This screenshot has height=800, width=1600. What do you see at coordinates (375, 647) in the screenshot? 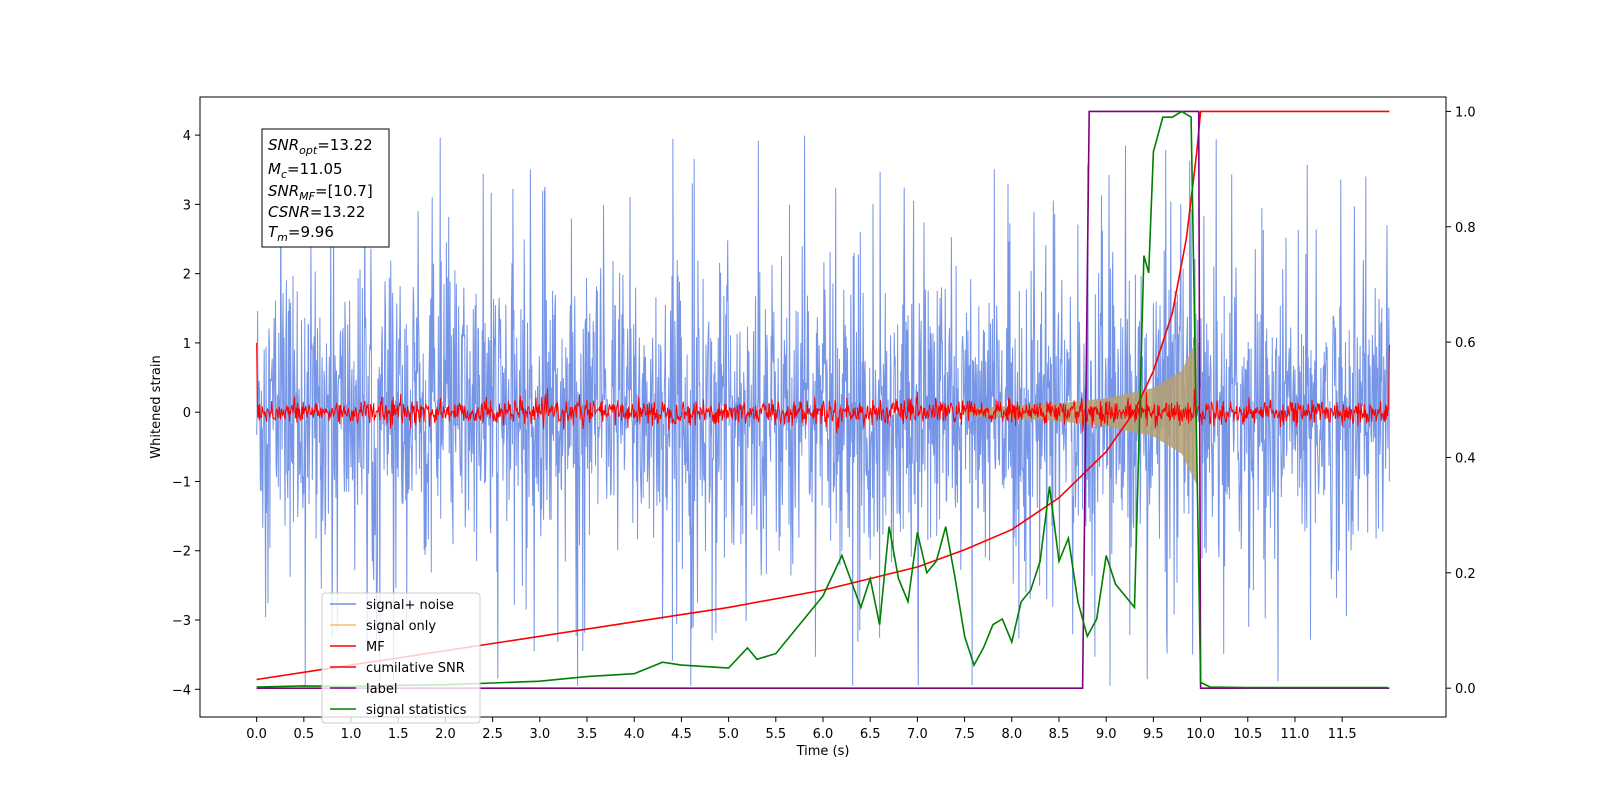
I see `legend-label: MF` at bounding box center [375, 647].